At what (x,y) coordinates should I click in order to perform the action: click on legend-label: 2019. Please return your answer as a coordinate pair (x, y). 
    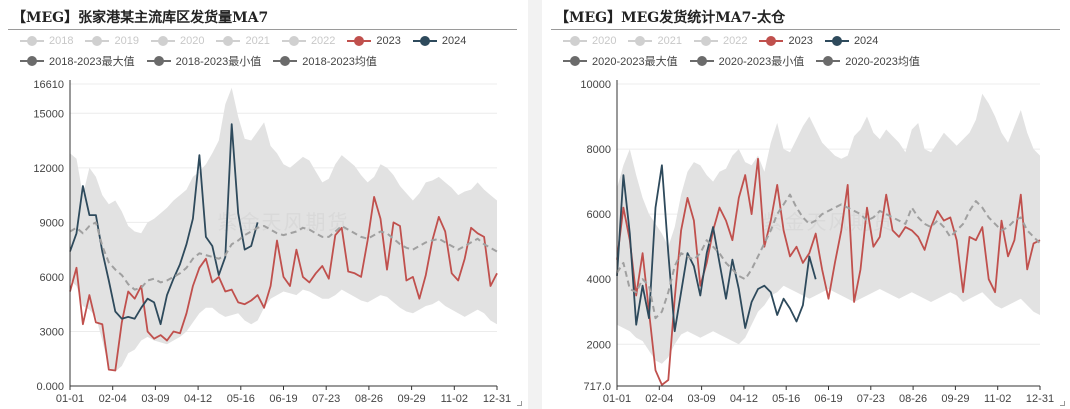
    Looking at the image, I should click on (126, 41).